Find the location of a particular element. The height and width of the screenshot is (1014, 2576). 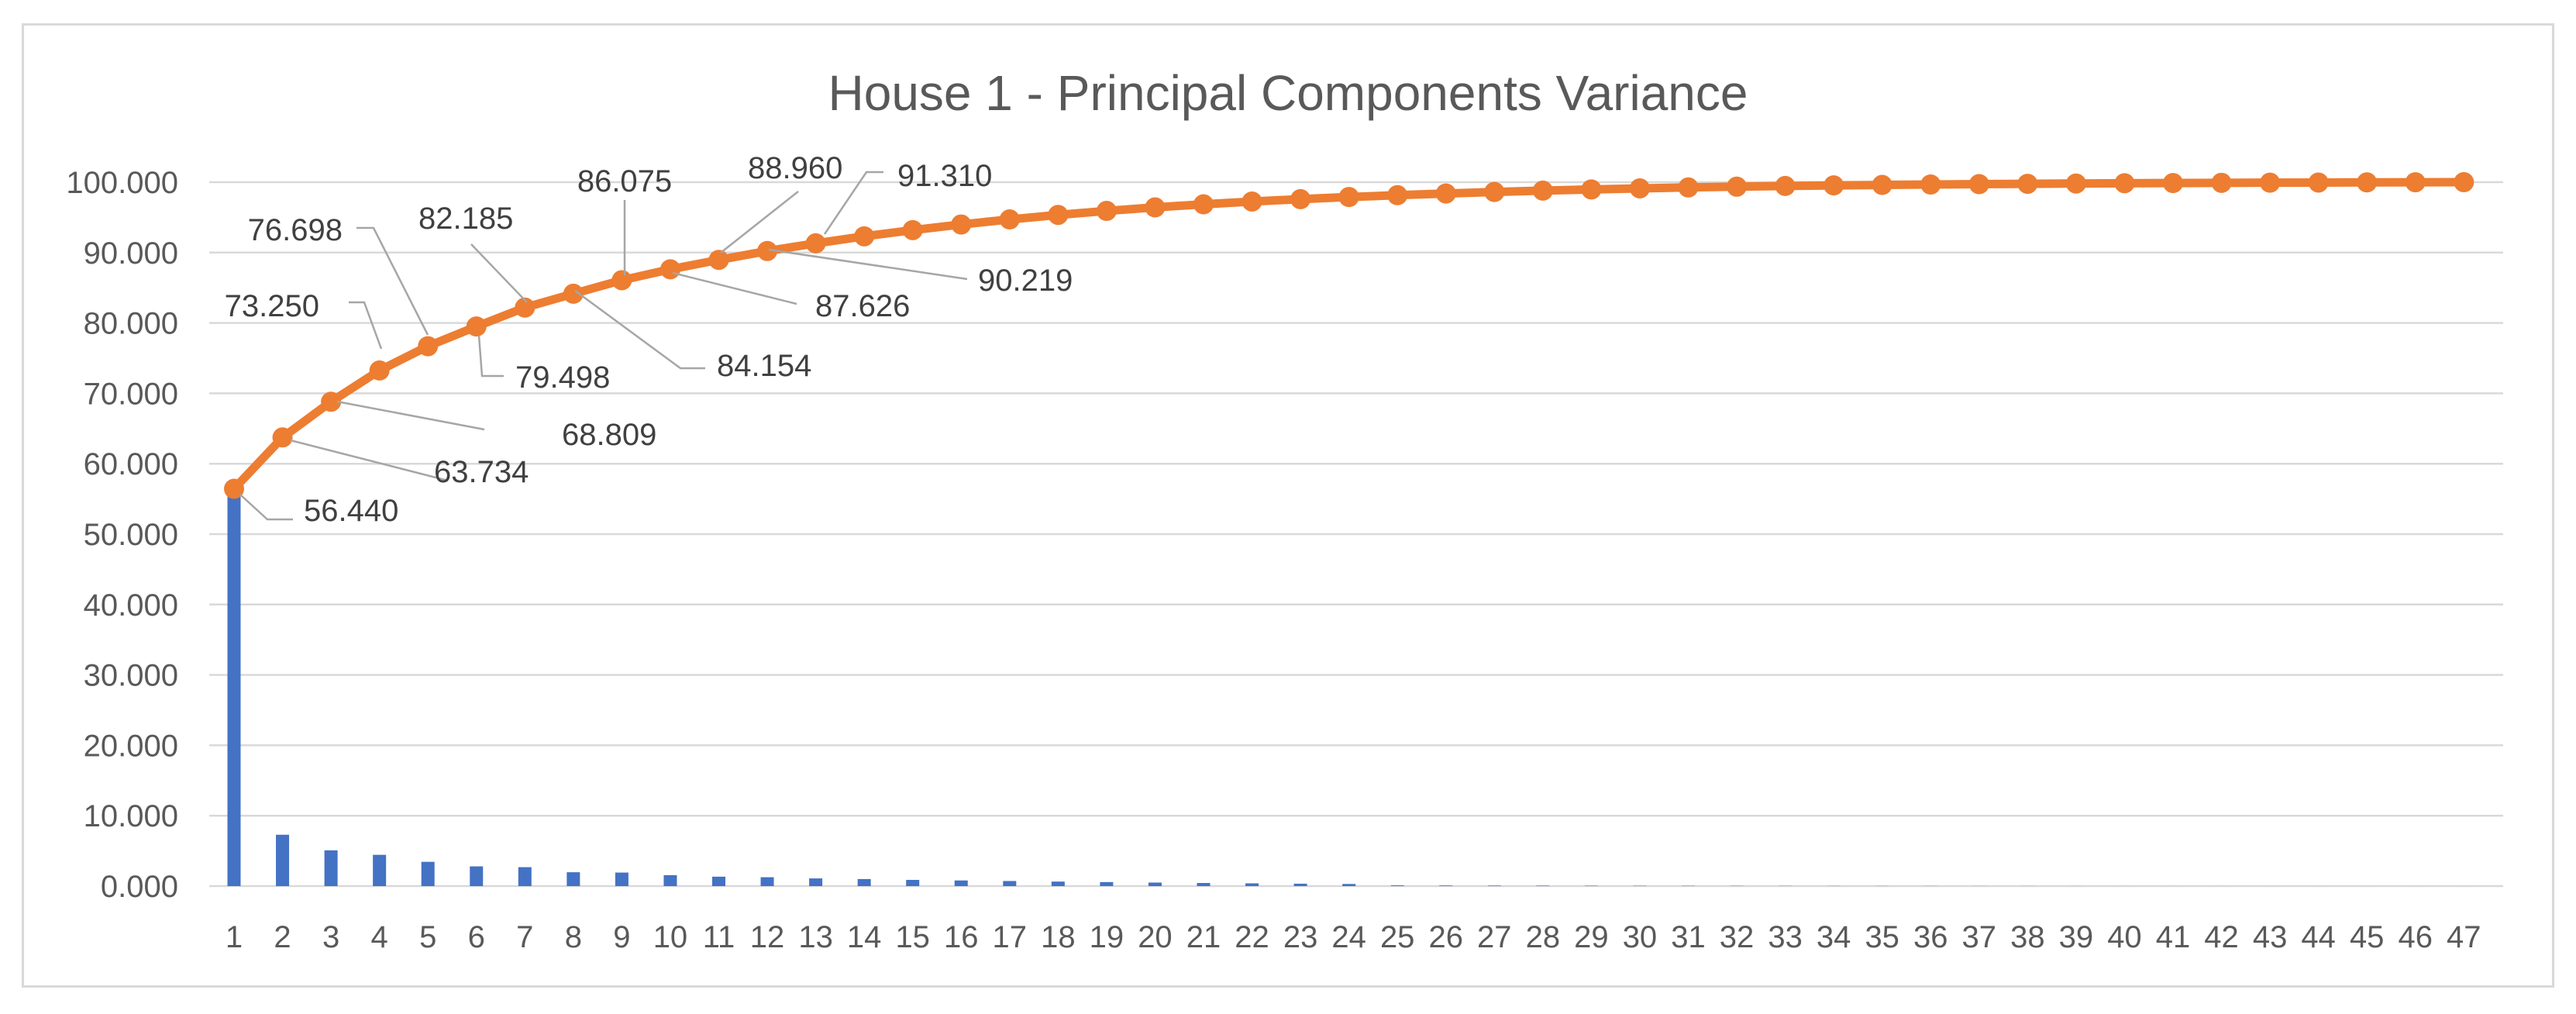

x-tick-label: 14 is located at coordinates (864, 937).